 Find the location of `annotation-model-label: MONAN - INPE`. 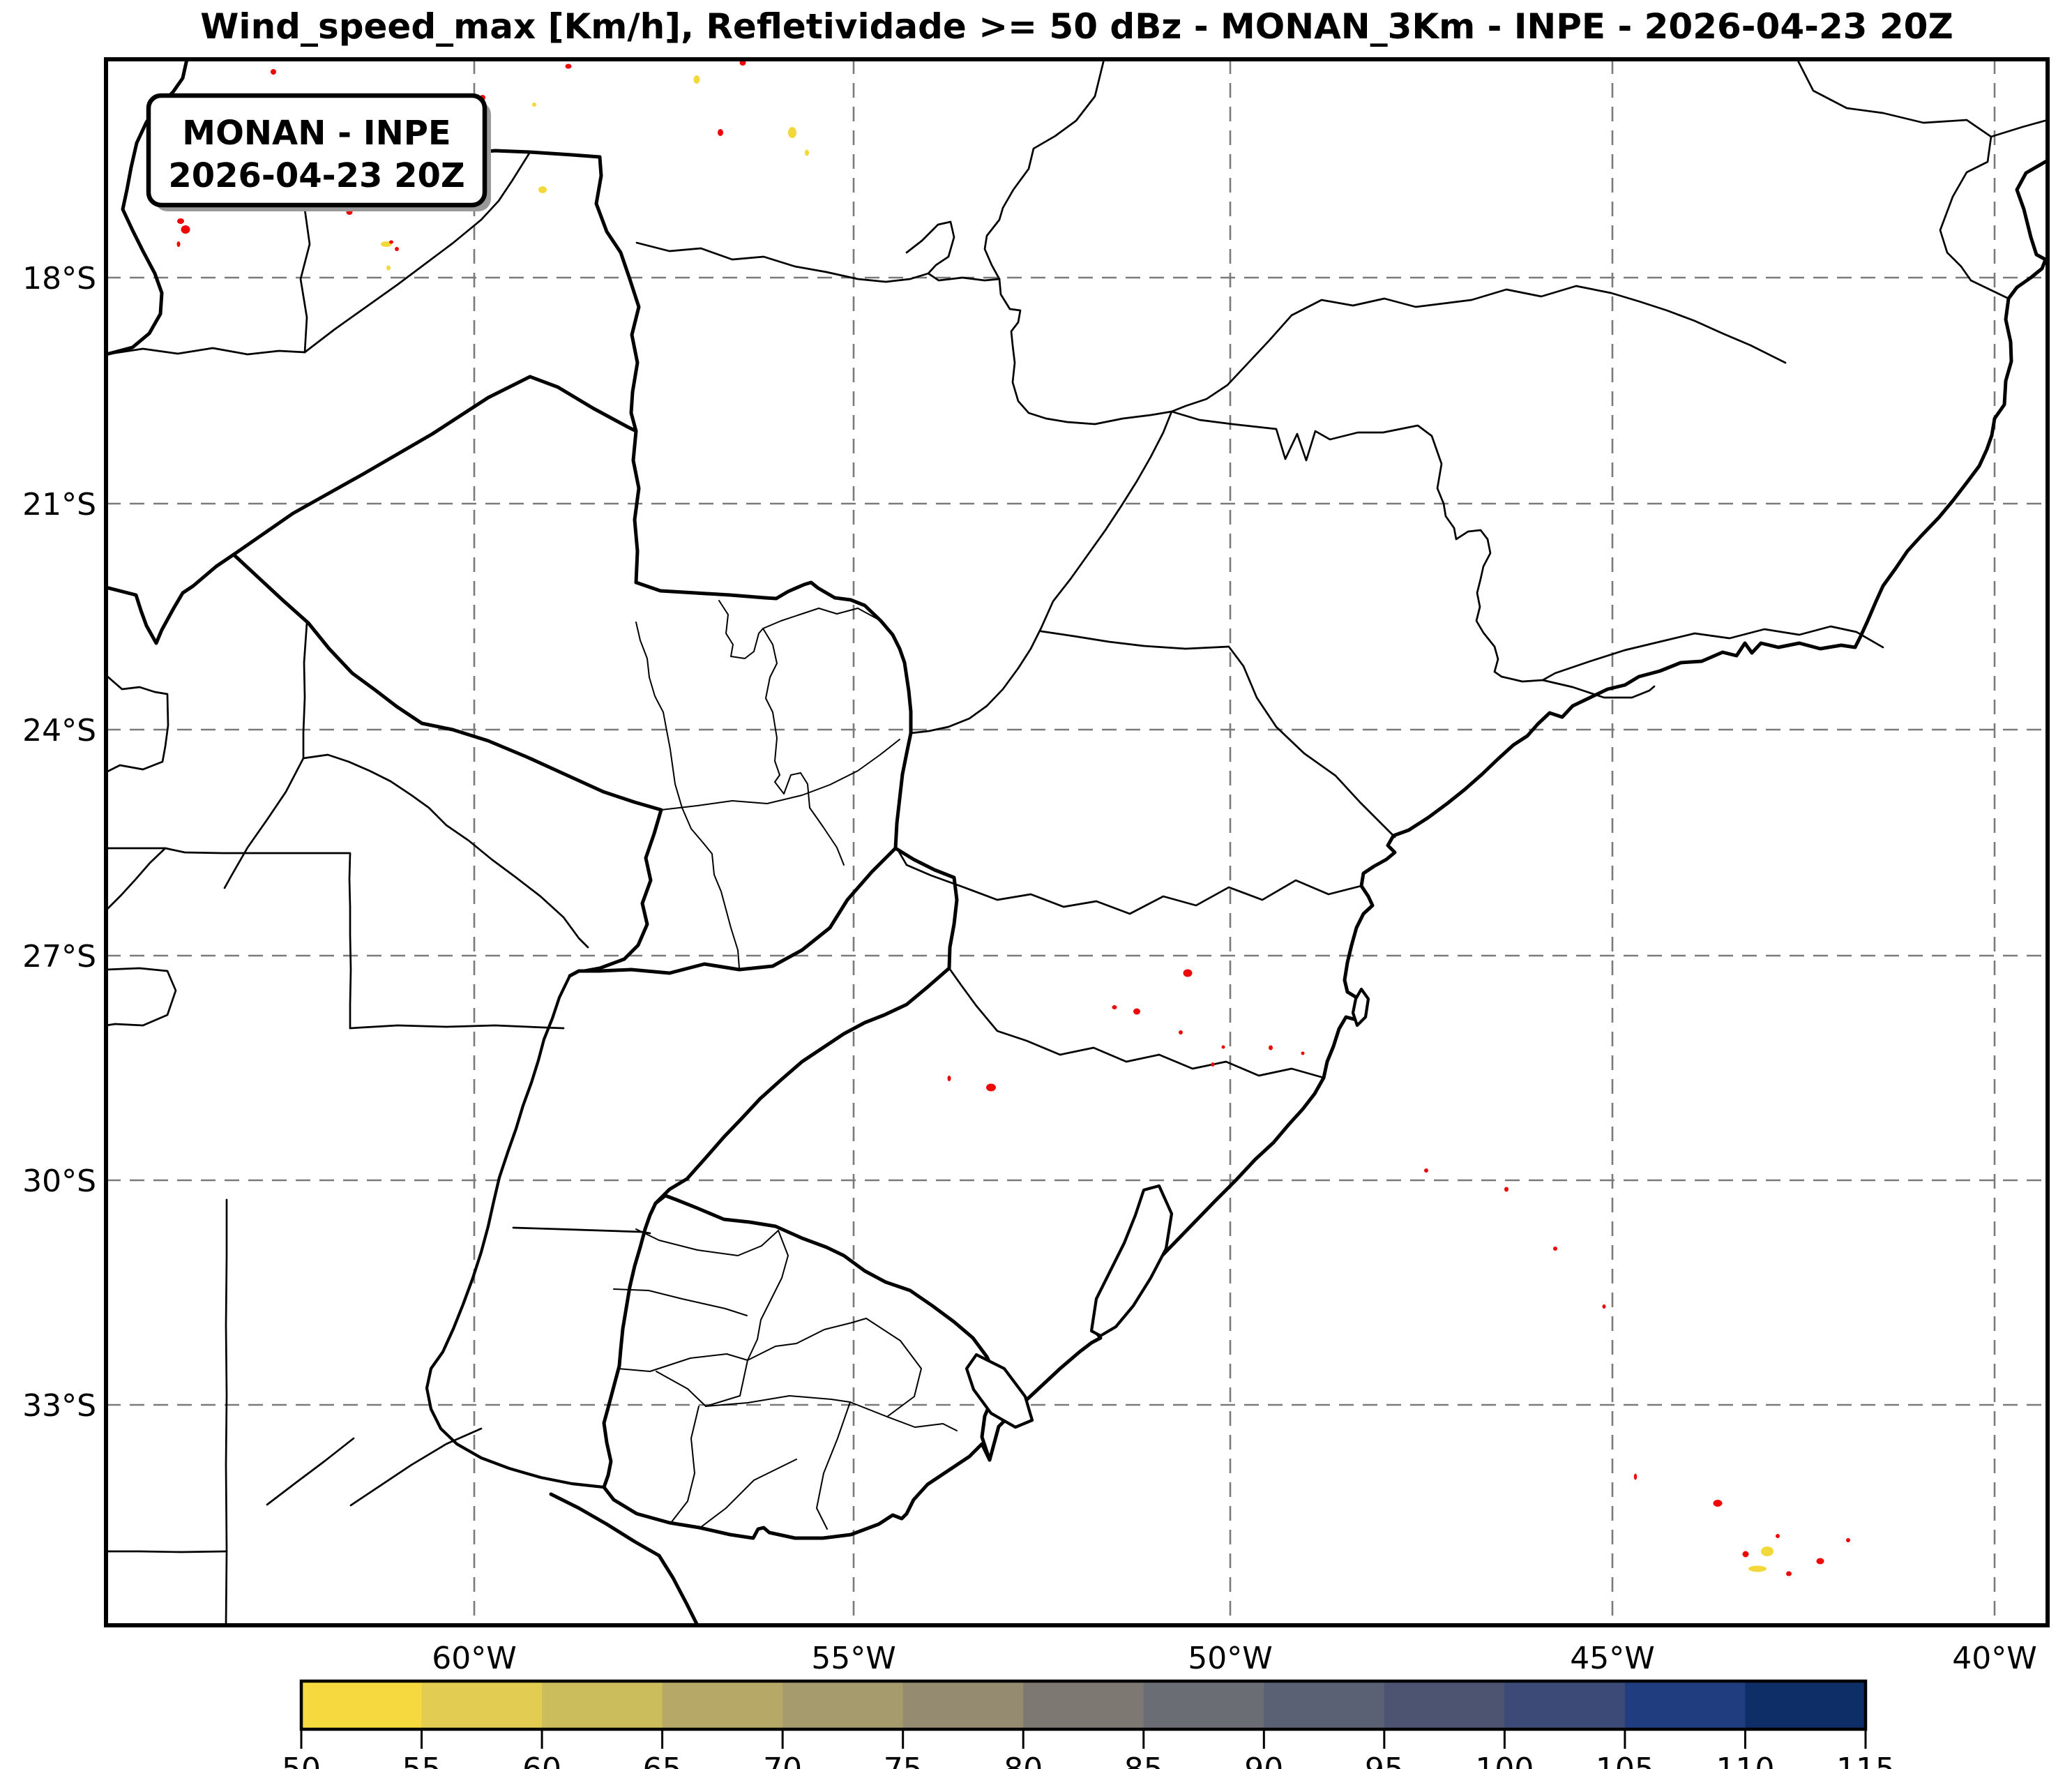

annotation-model-label: MONAN - INPE is located at coordinates (316, 133).